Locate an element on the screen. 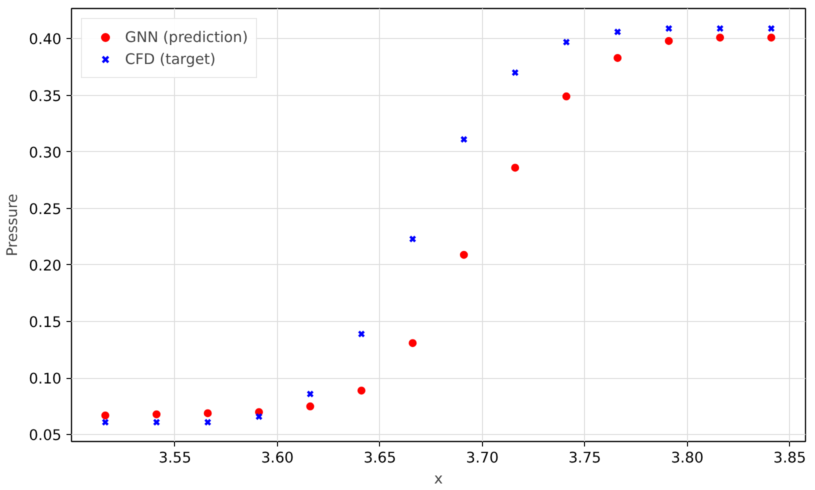 The height and width of the screenshot is (490, 815). legend-label: GNN (prediction) is located at coordinates (186, 37).